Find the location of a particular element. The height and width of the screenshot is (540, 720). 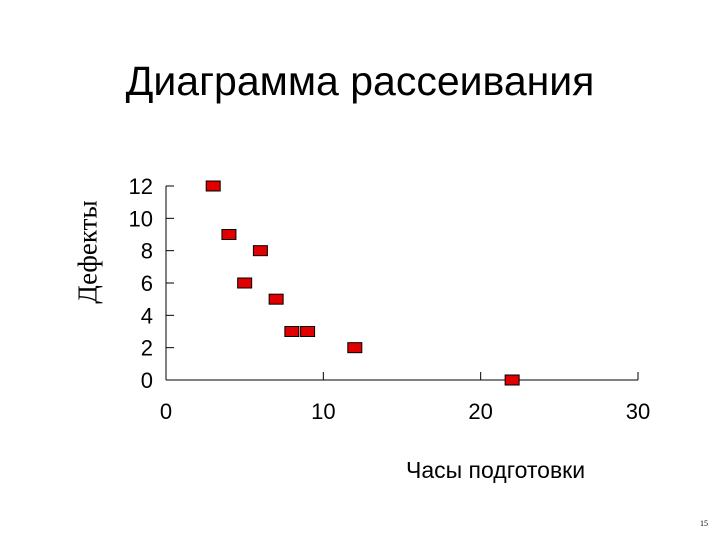

chart-title: Диаграмма рассеивания is located at coordinates (360, 81).